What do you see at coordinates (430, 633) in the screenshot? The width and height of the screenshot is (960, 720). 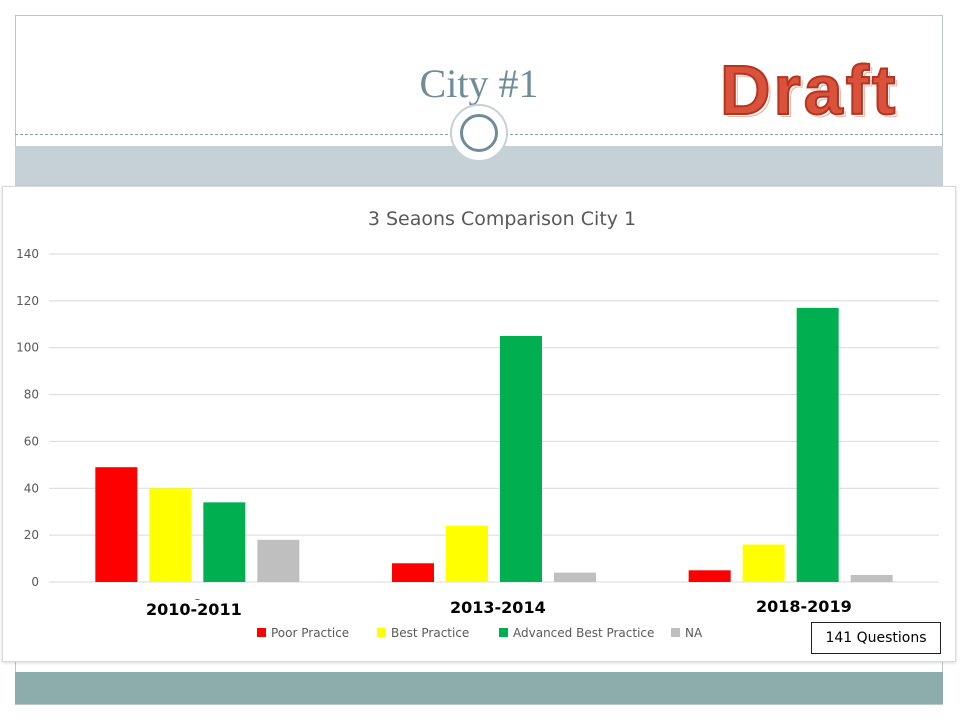 I see `legend-label-1: Best Practice` at bounding box center [430, 633].